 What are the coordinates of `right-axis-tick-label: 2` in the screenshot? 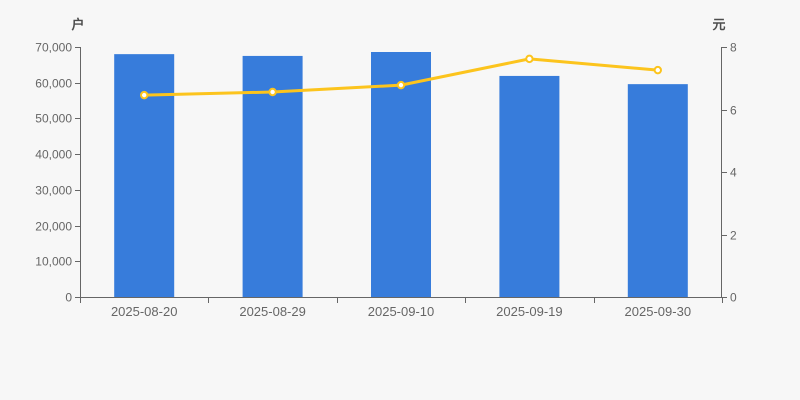 It's located at (733, 236).